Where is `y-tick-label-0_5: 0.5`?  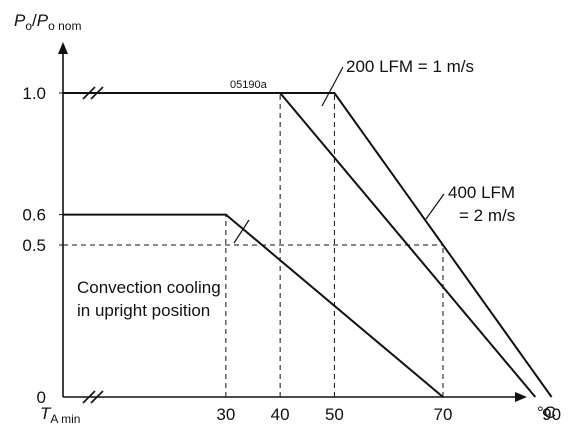
y-tick-label-0_5: 0.5 is located at coordinates (34, 245).